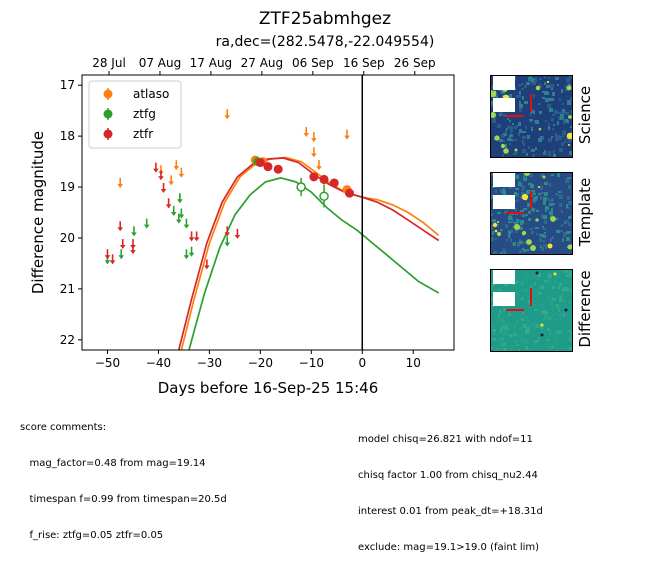 The image size is (650, 566). What do you see at coordinates (67, 136) in the screenshot?
I see `y-tick-label: 18` at bounding box center [67, 136].